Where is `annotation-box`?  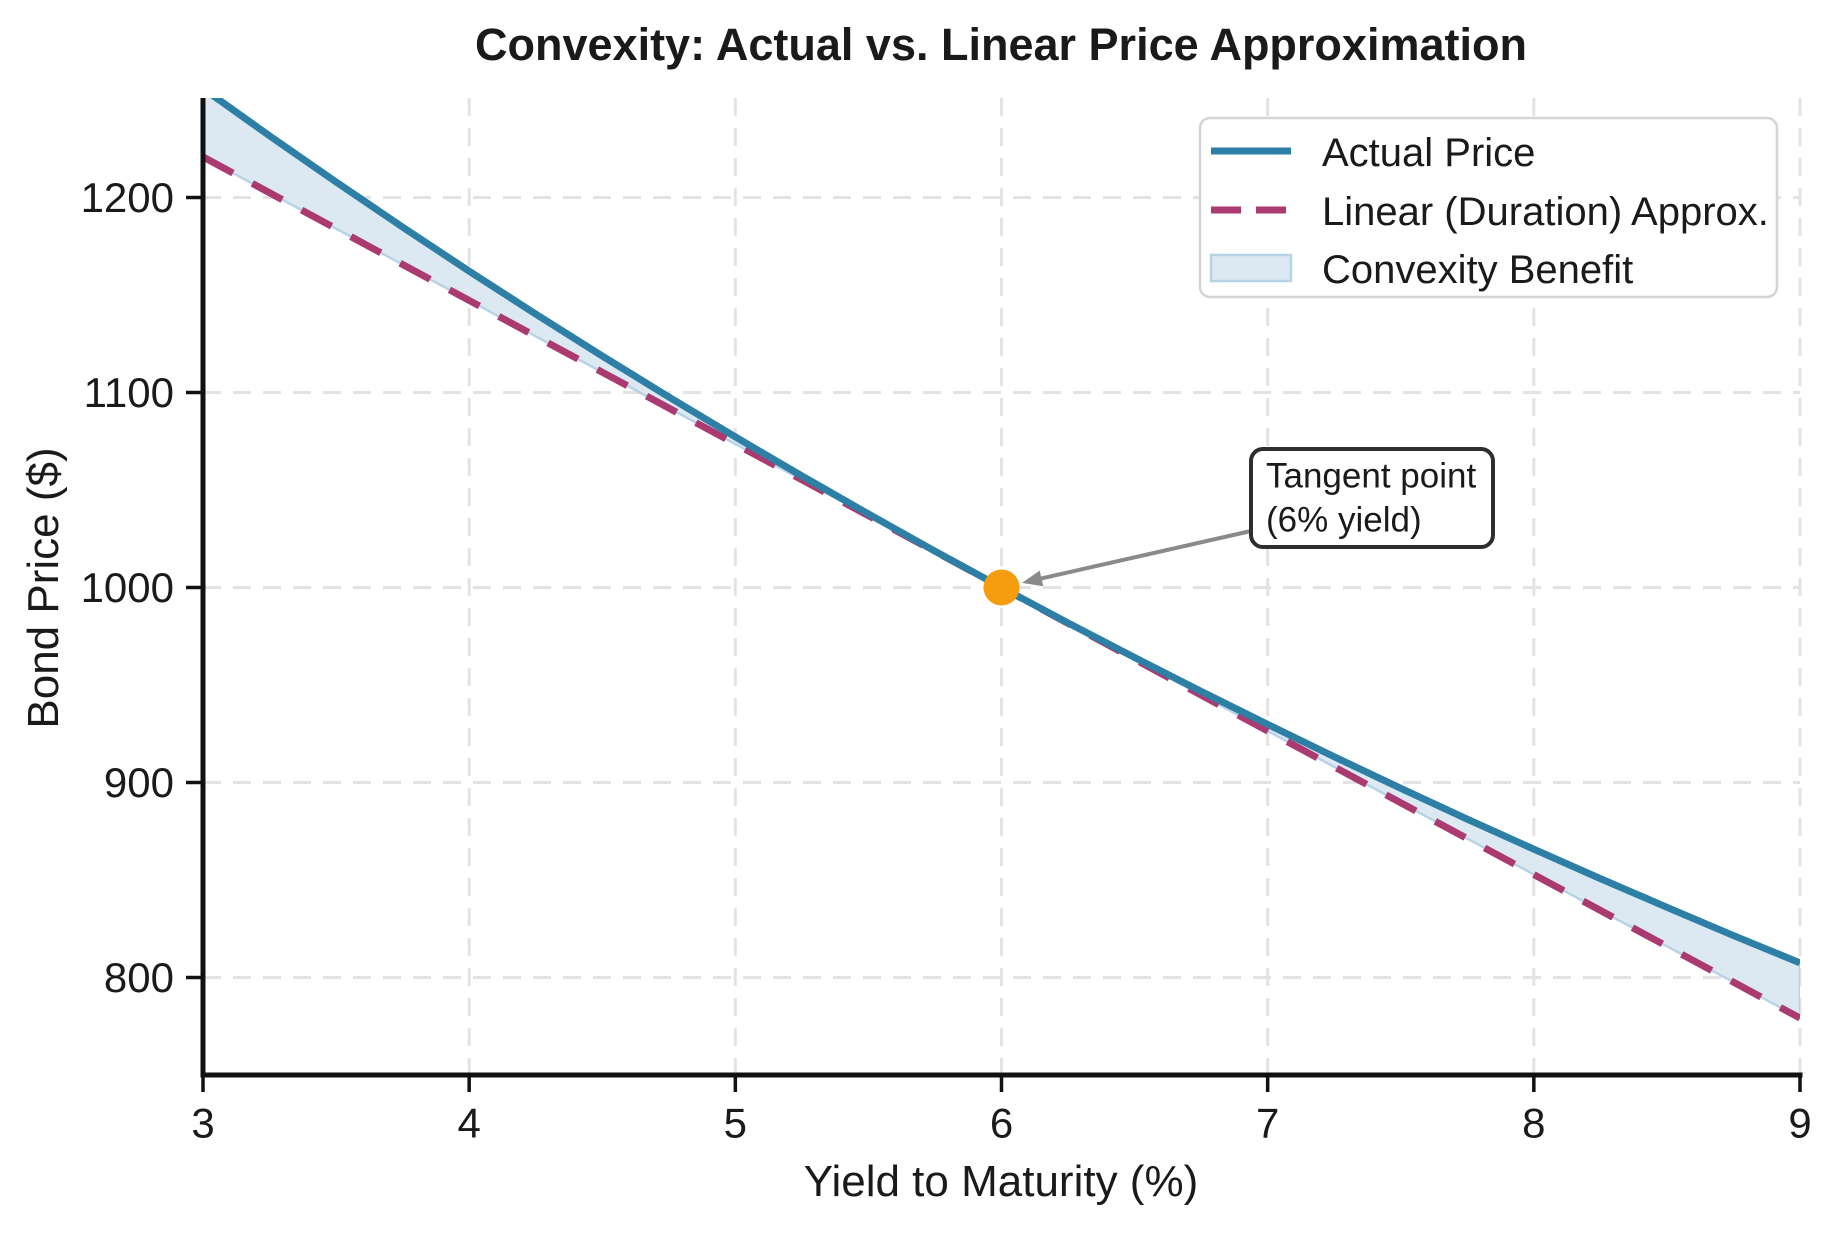
annotation-box is located at coordinates (1372, 498).